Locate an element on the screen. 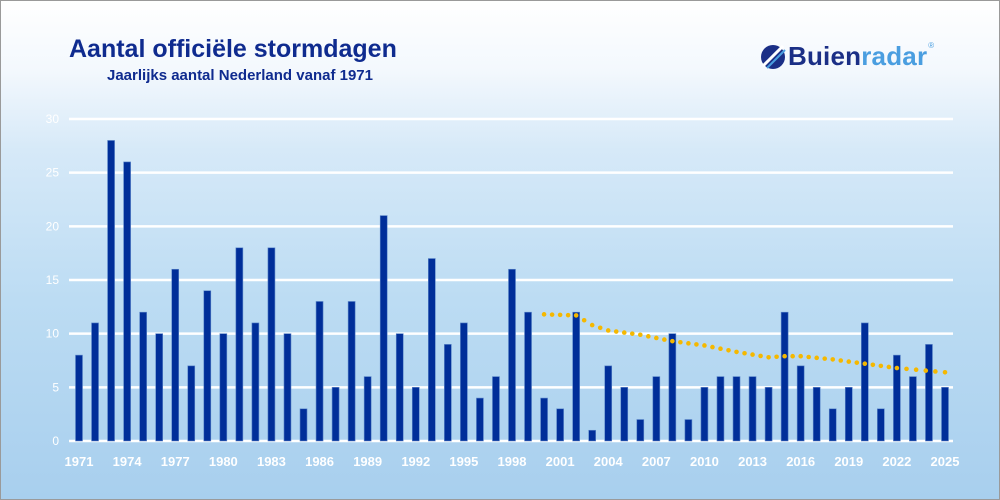  bar-1983 is located at coordinates (271, 344).